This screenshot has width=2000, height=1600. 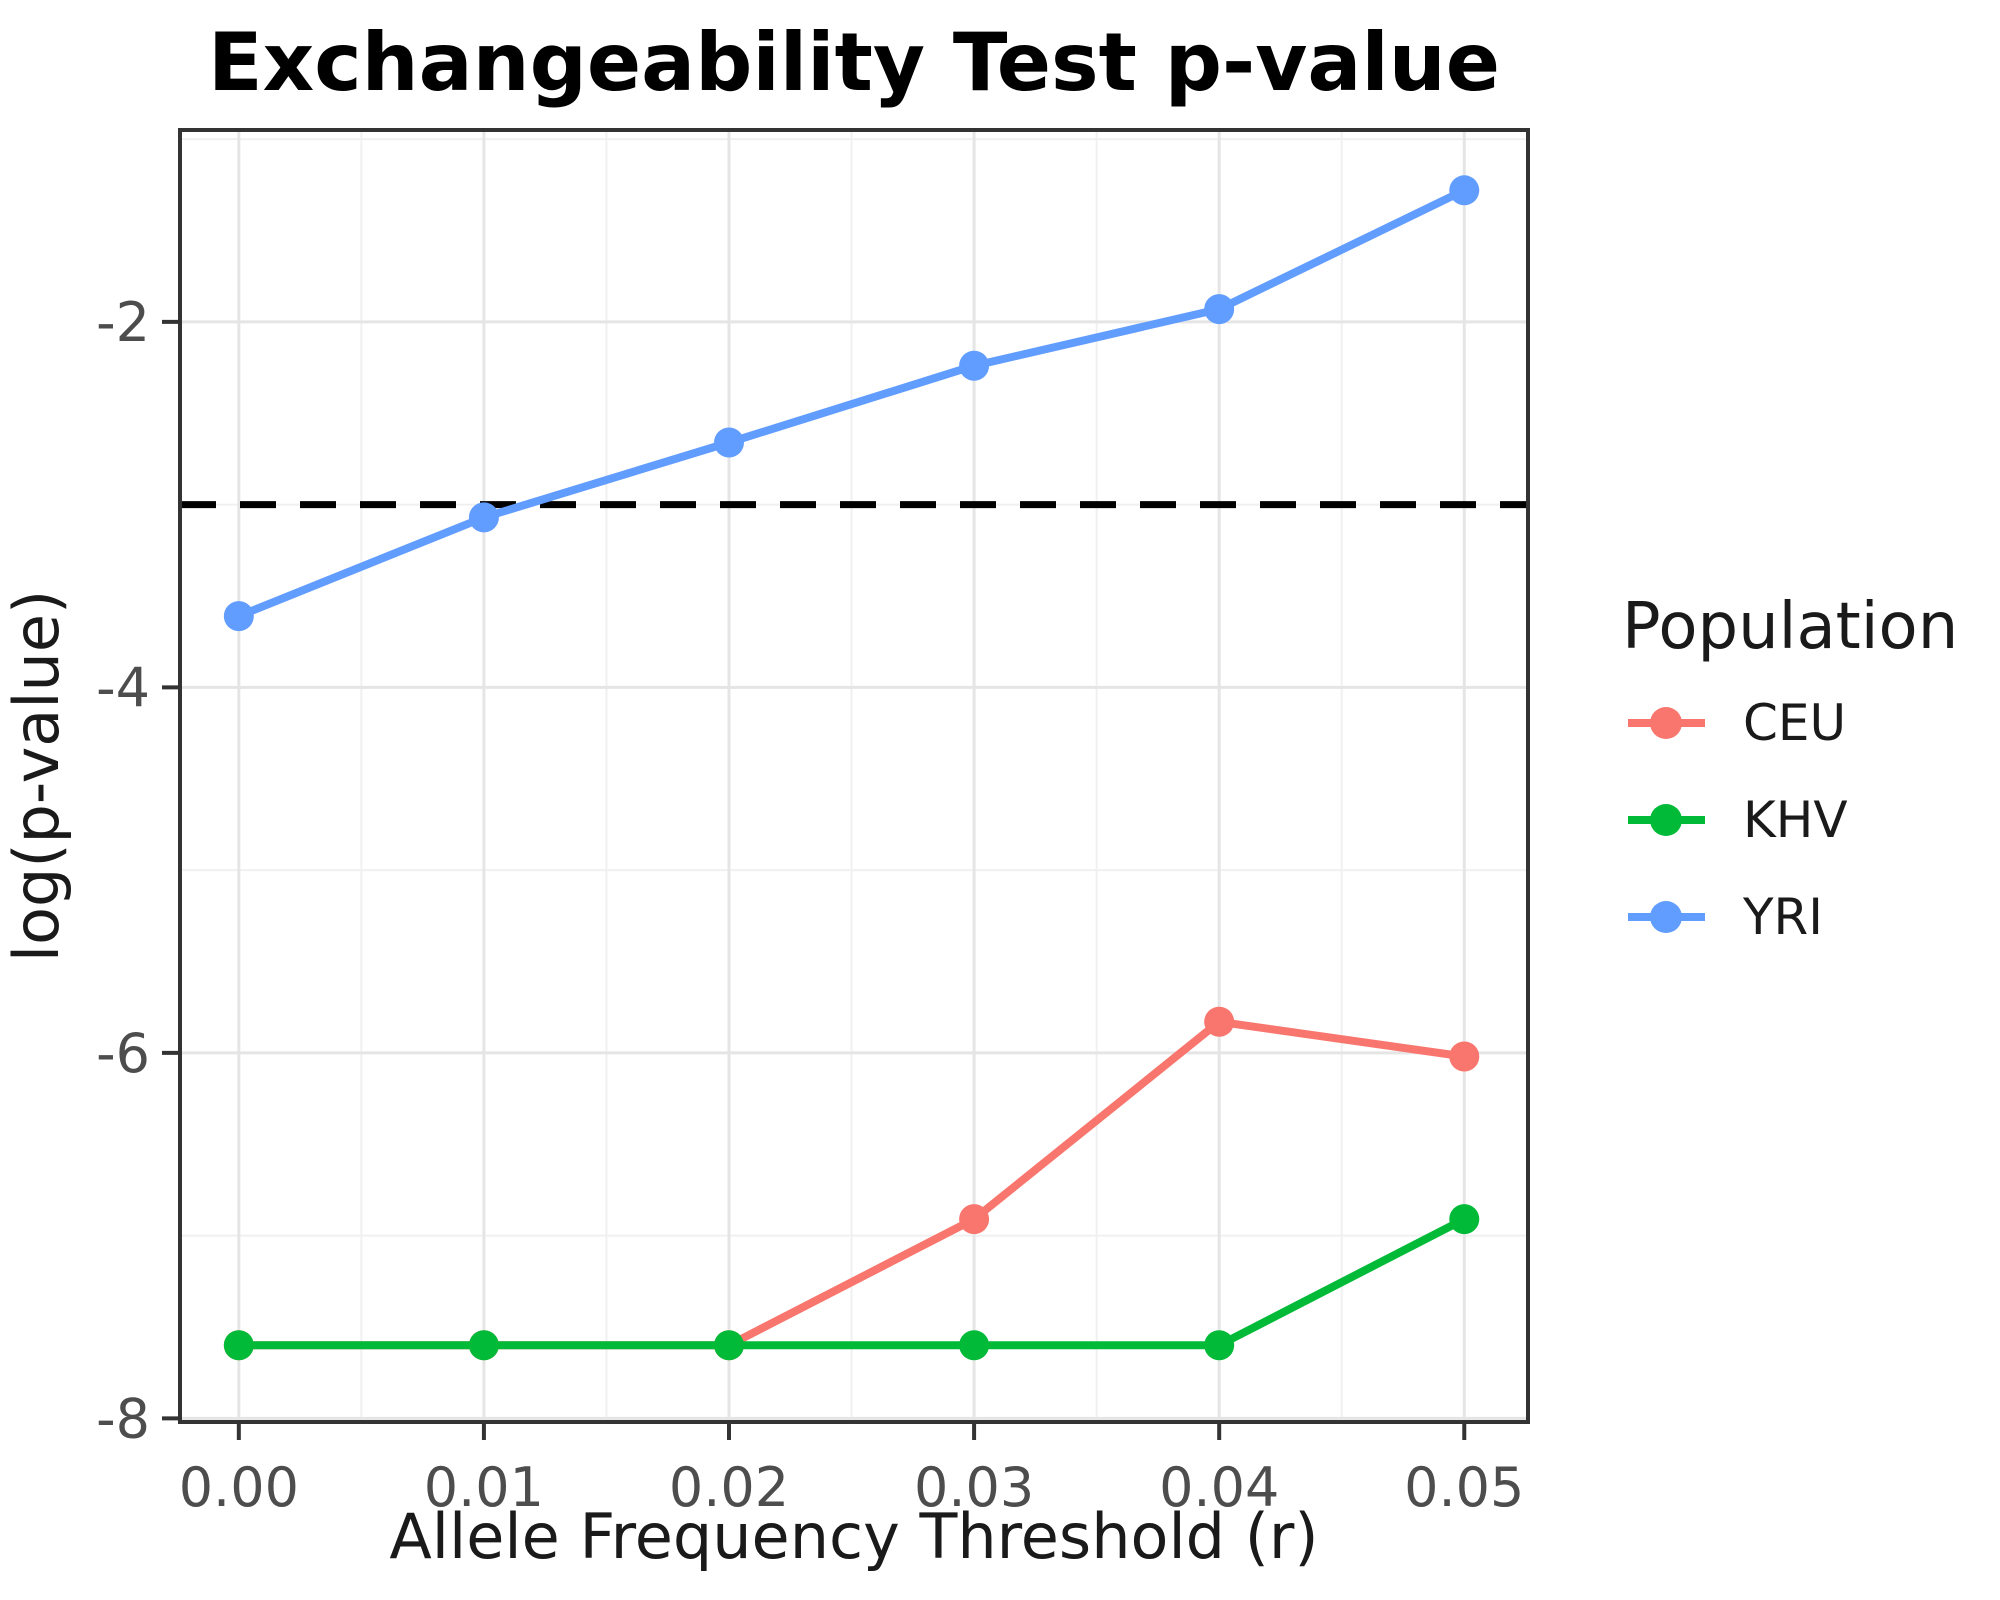 I want to click on legend-label-khv: KHV, so click(x=1795, y=820).